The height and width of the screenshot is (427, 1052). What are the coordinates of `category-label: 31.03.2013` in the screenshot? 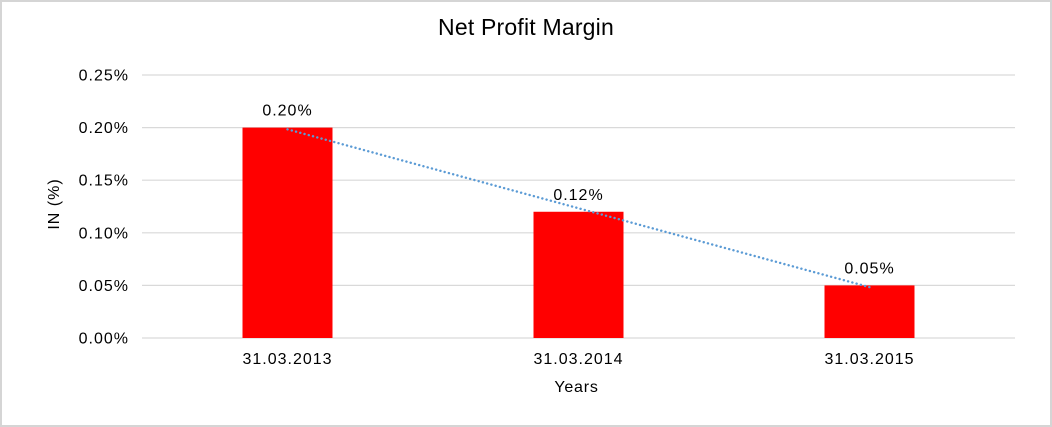 It's located at (287, 359).